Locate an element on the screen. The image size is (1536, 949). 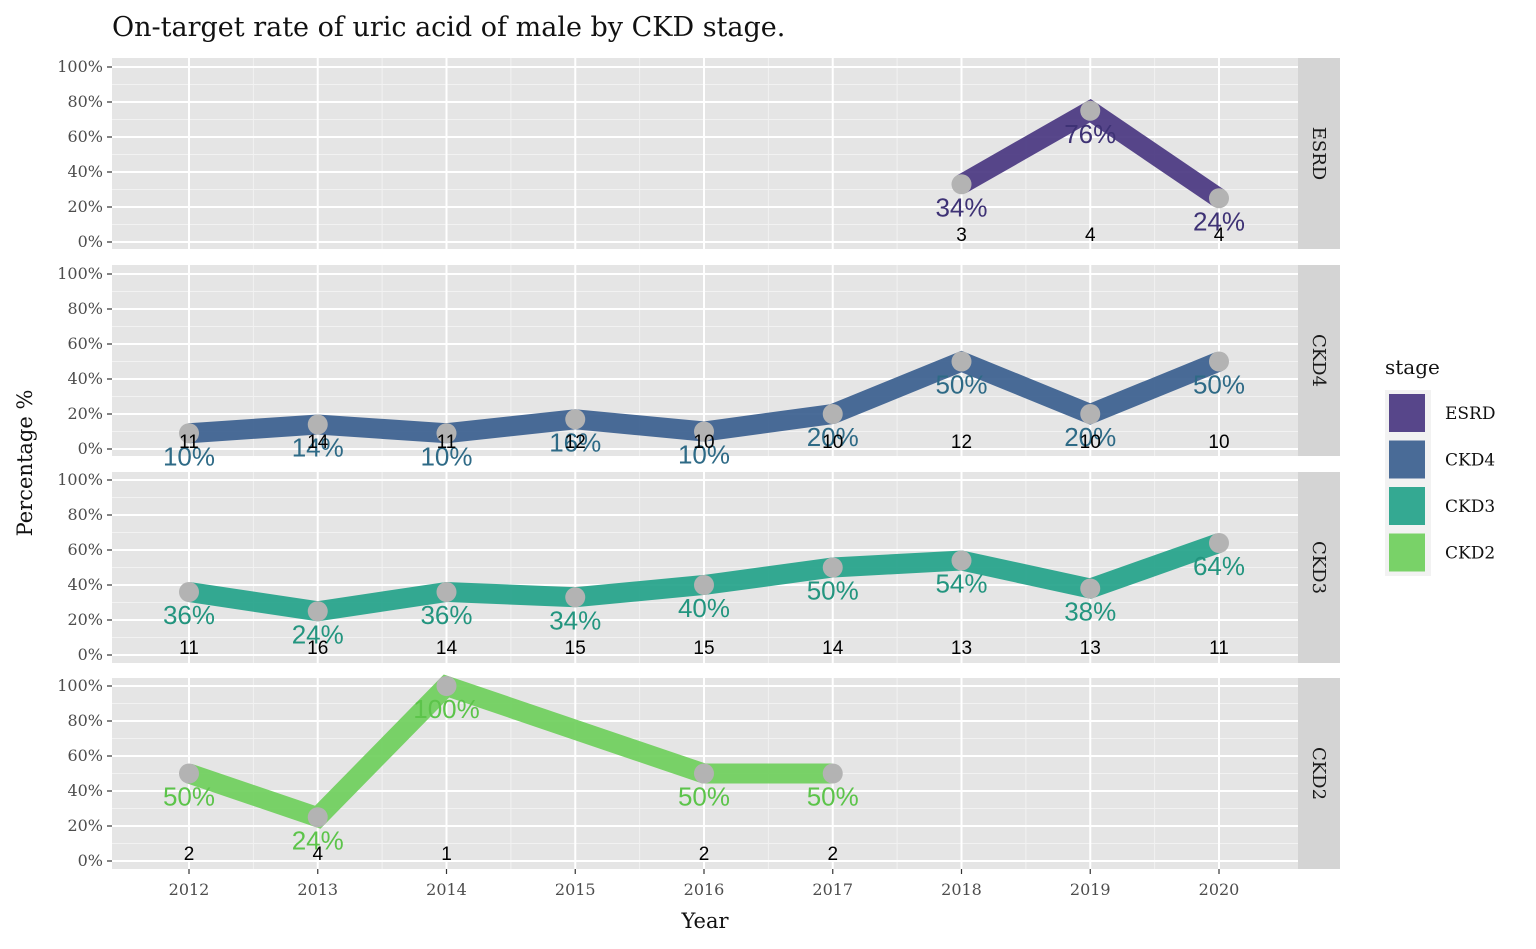
legend-title: stage is located at coordinates (1412, 367).